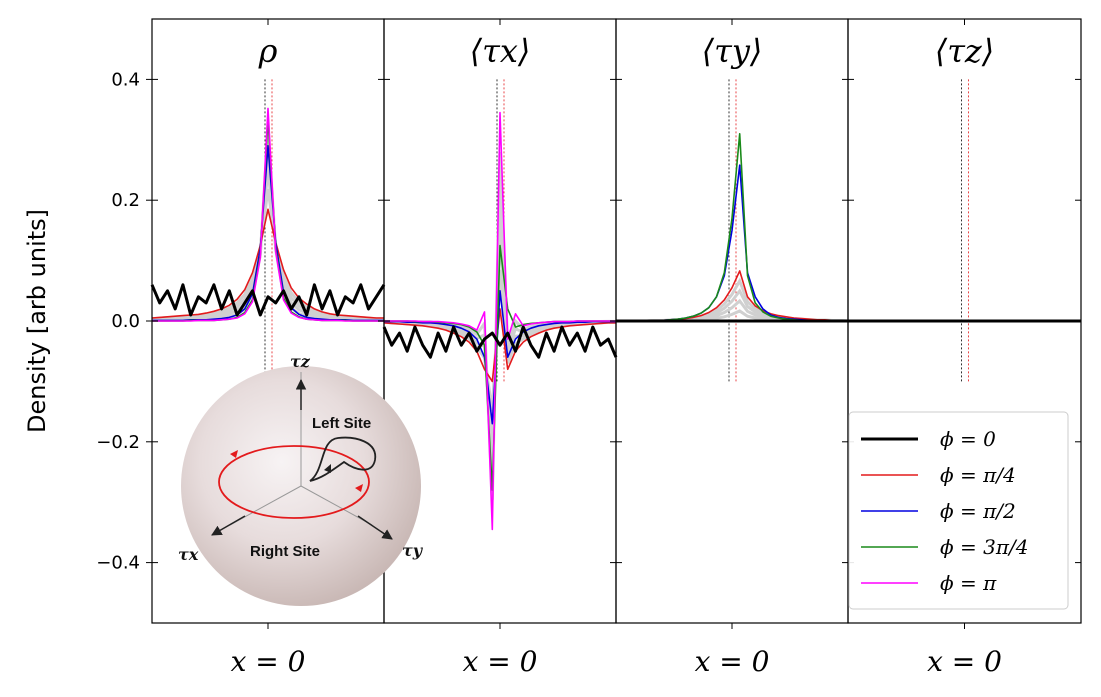 Image resolution: width=1101 pixels, height=697 pixels. I want to click on tau-x-arrow, so click(228, 525).